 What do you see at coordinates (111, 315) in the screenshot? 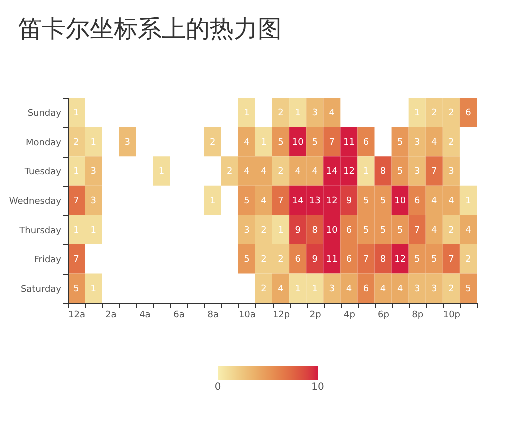
I see `x-tick-label: 2a` at bounding box center [111, 315].